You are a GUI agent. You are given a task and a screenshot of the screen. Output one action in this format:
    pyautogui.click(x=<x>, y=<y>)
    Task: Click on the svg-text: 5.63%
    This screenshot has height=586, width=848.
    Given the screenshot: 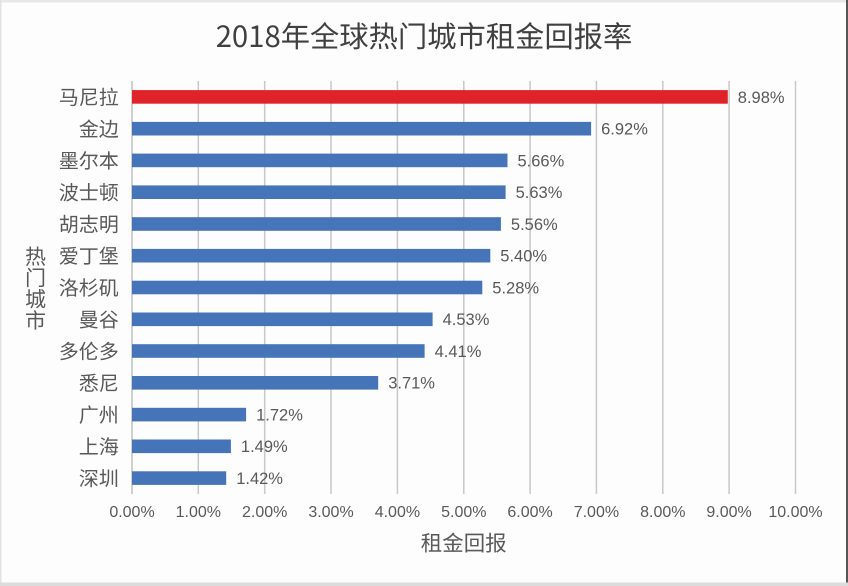 What is the action you would take?
    pyautogui.click(x=539, y=193)
    